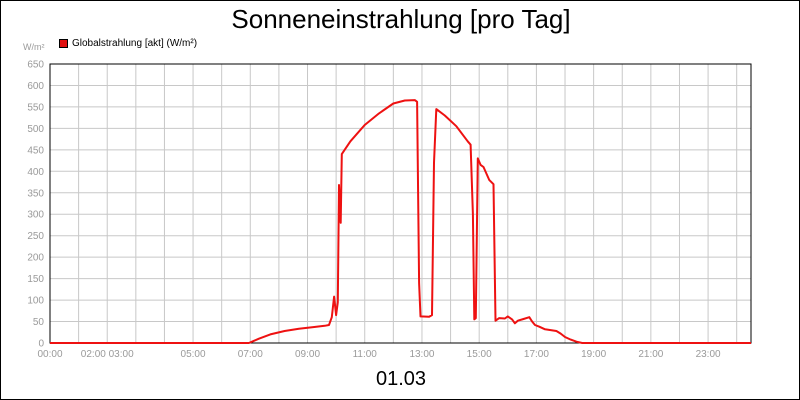  What do you see at coordinates (107, 354) in the screenshot?
I see `x-tick-label: 02:00 03:00` at bounding box center [107, 354].